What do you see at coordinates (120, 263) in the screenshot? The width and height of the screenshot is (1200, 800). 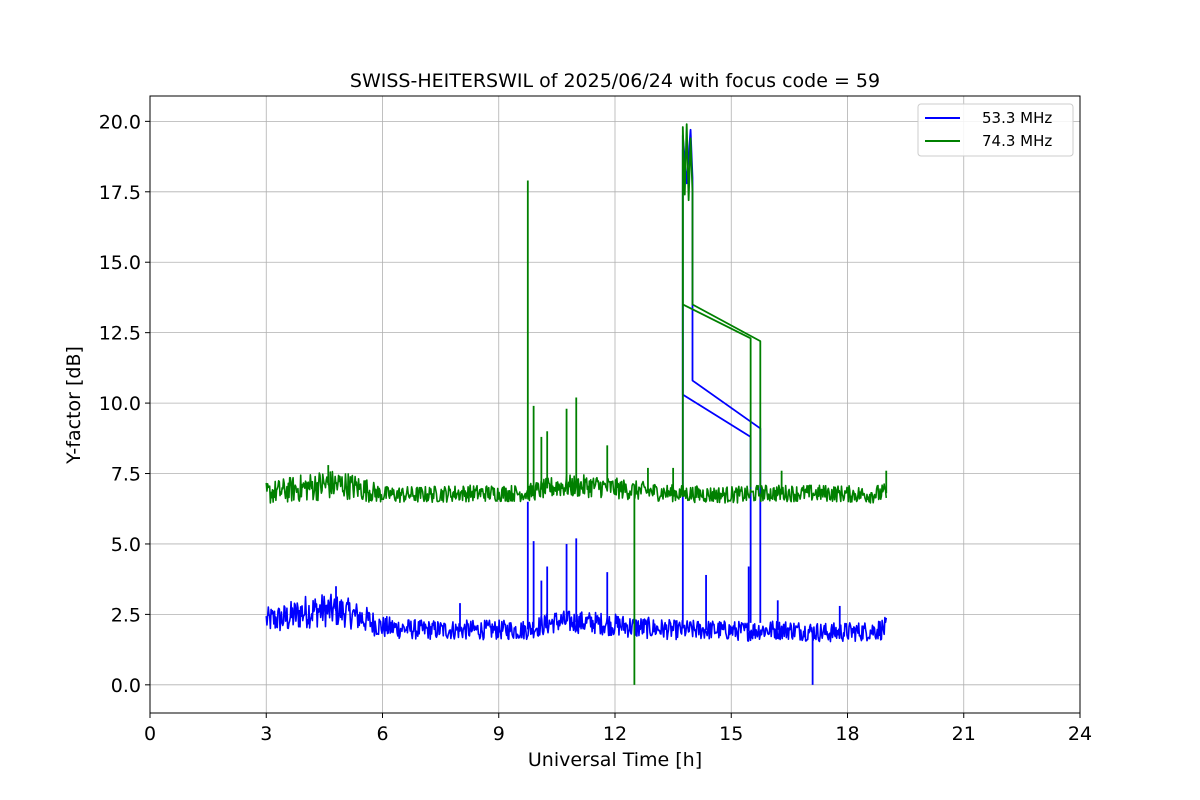 I see `y-tick-label: 15.0` at bounding box center [120, 263].